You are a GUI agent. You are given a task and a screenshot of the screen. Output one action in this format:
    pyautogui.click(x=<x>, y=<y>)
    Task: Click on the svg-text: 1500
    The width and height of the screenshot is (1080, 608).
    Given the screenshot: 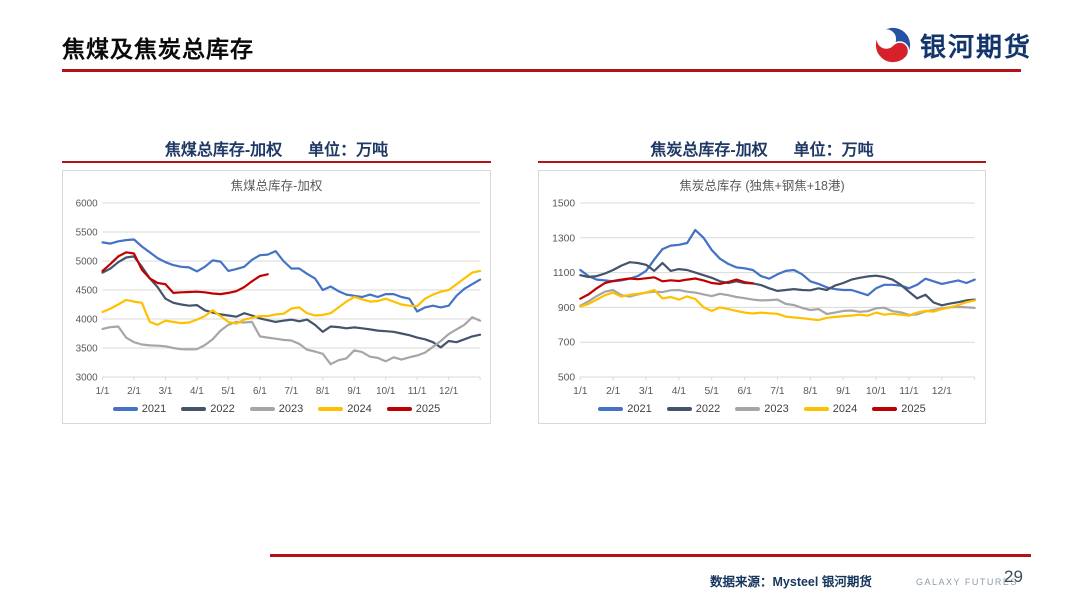 What is the action you would take?
    pyautogui.click(x=563, y=204)
    